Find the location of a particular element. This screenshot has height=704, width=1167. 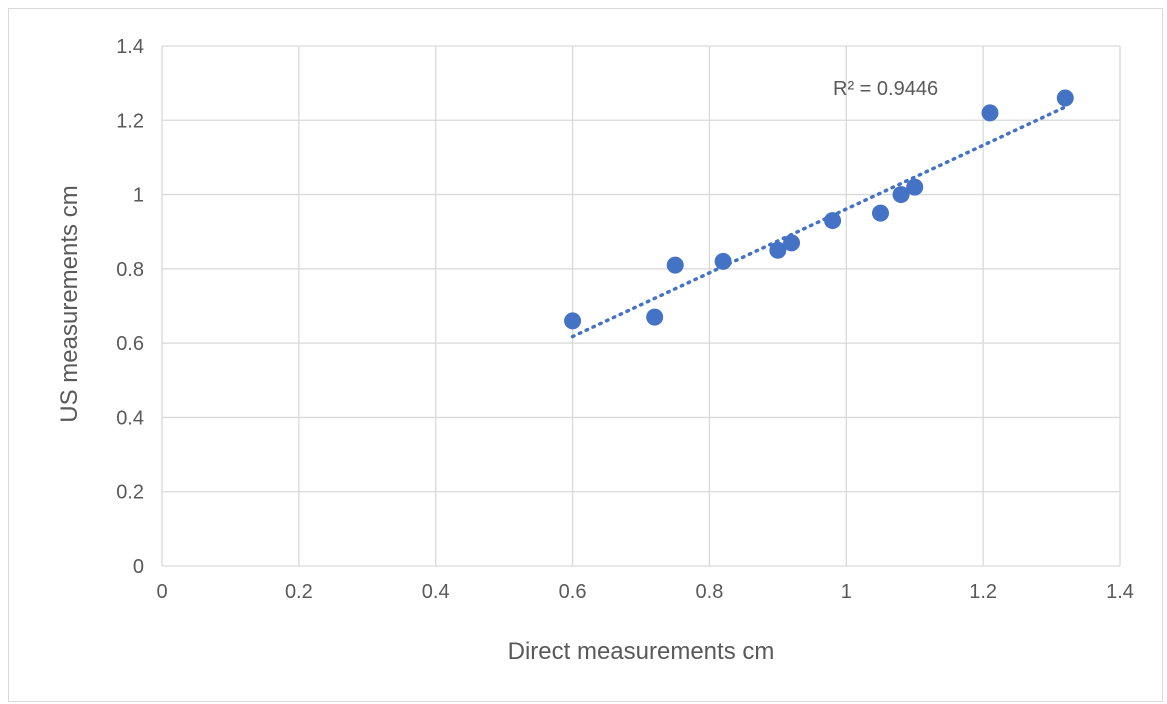

x-tick-label: 1 is located at coordinates (846, 592).